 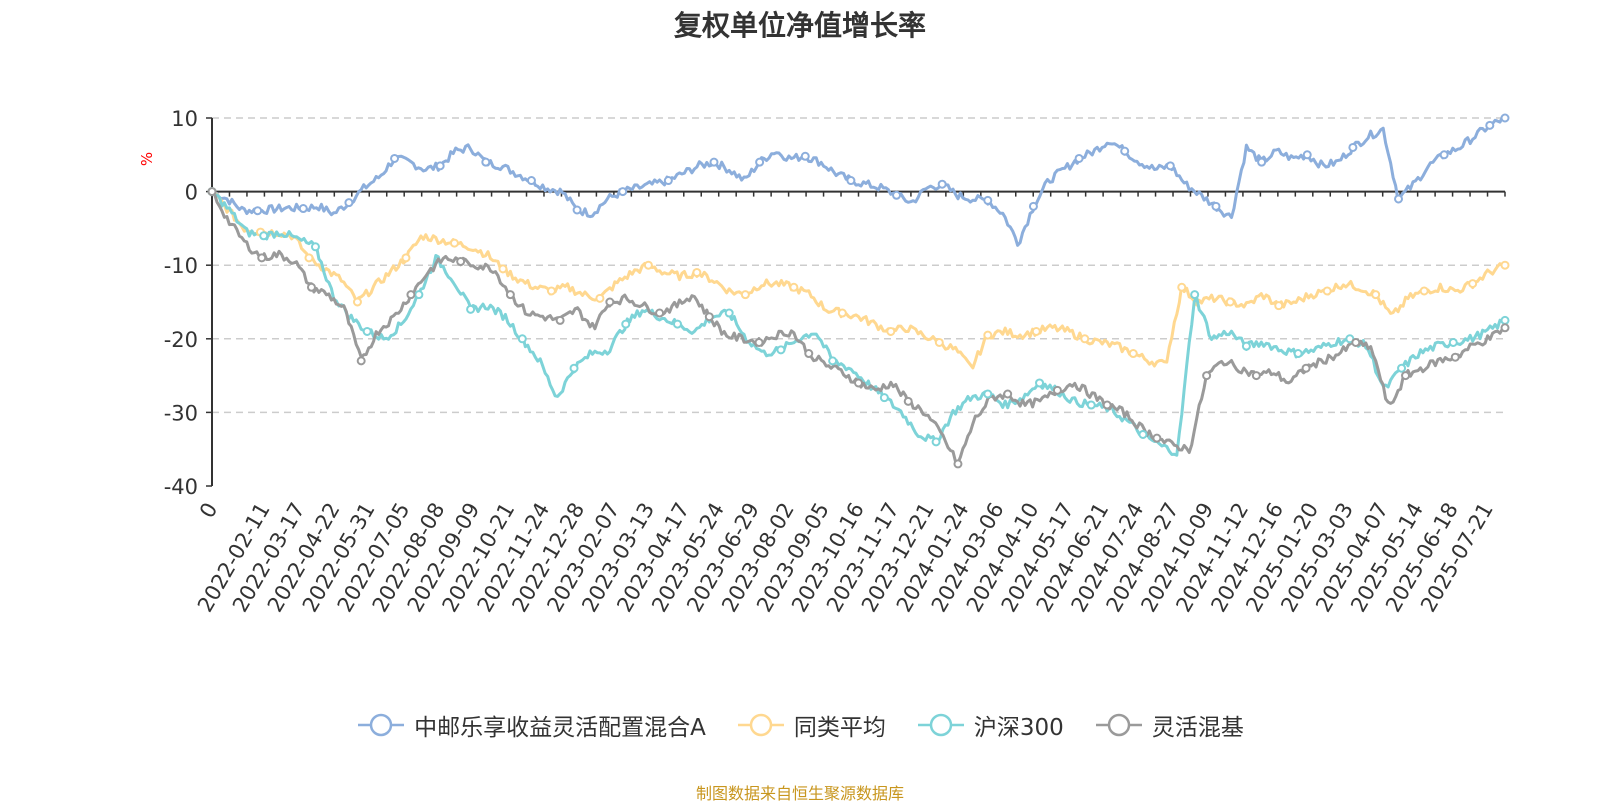 What do you see at coordinates (990, 725) in the screenshot?
I see `legend-item: 沪深300` at bounding box center [990, 725].